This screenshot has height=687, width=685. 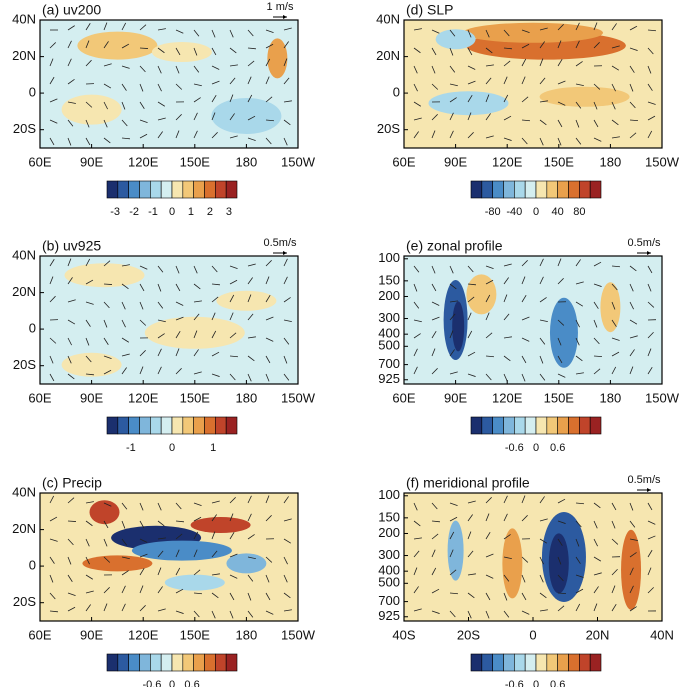 What do you see at coordinates (389, 570) in the screenshot?
I see `y-tick-label: 400` at bounding box center [389, 570].